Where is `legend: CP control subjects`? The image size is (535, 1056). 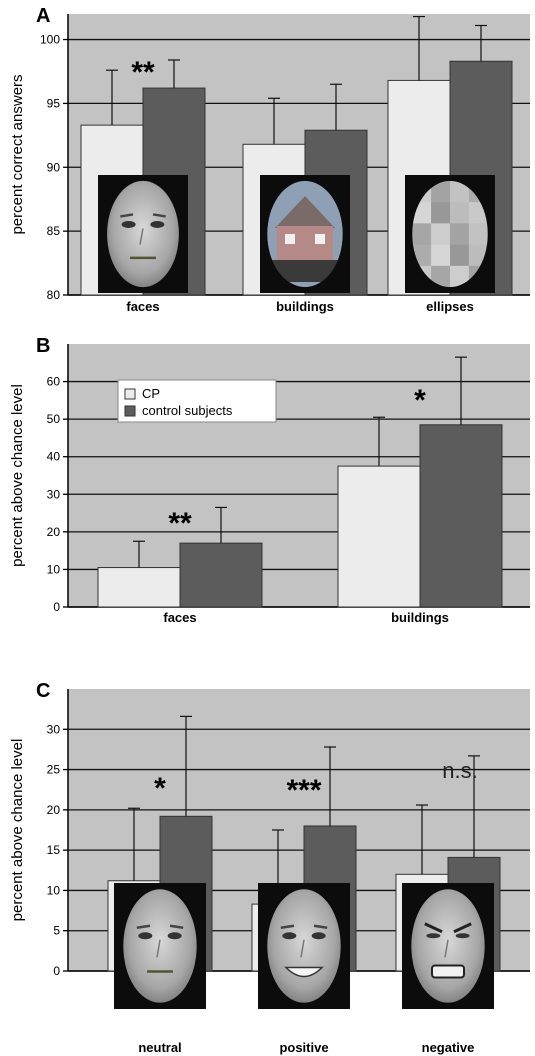 legend: CP control subjects is located at coordinates (197, 401).